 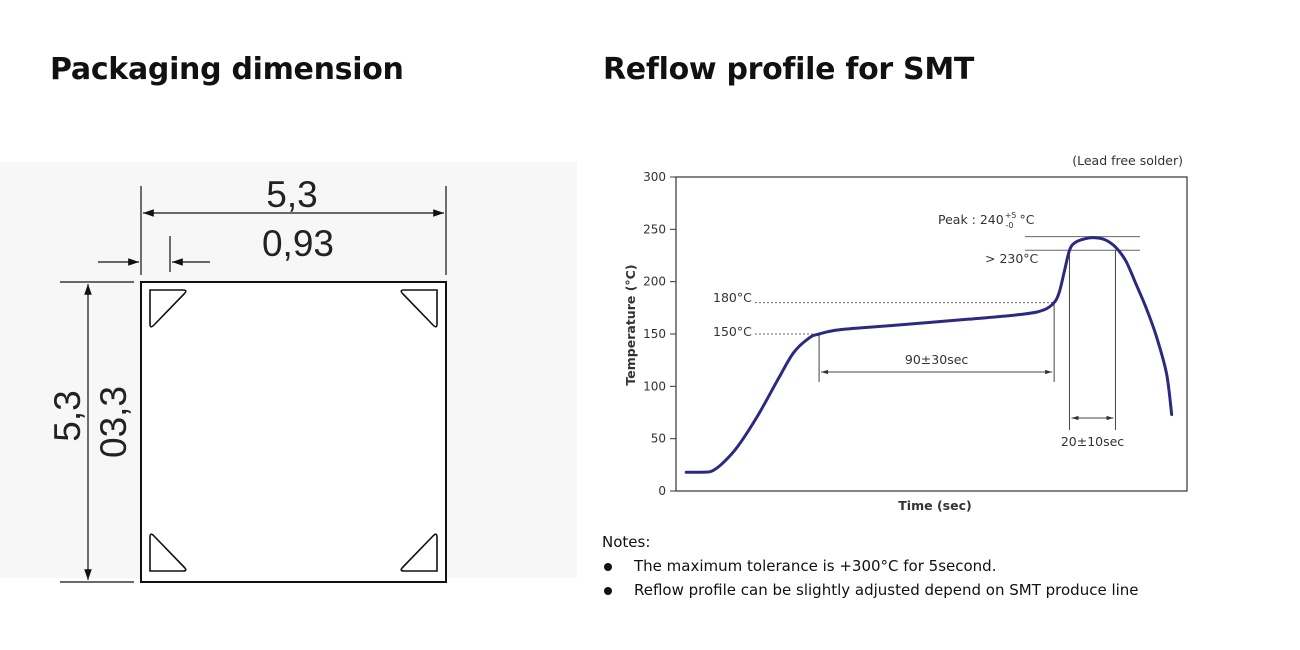 I want to click on y-tick-label: 150, so click(x=654, y=334).